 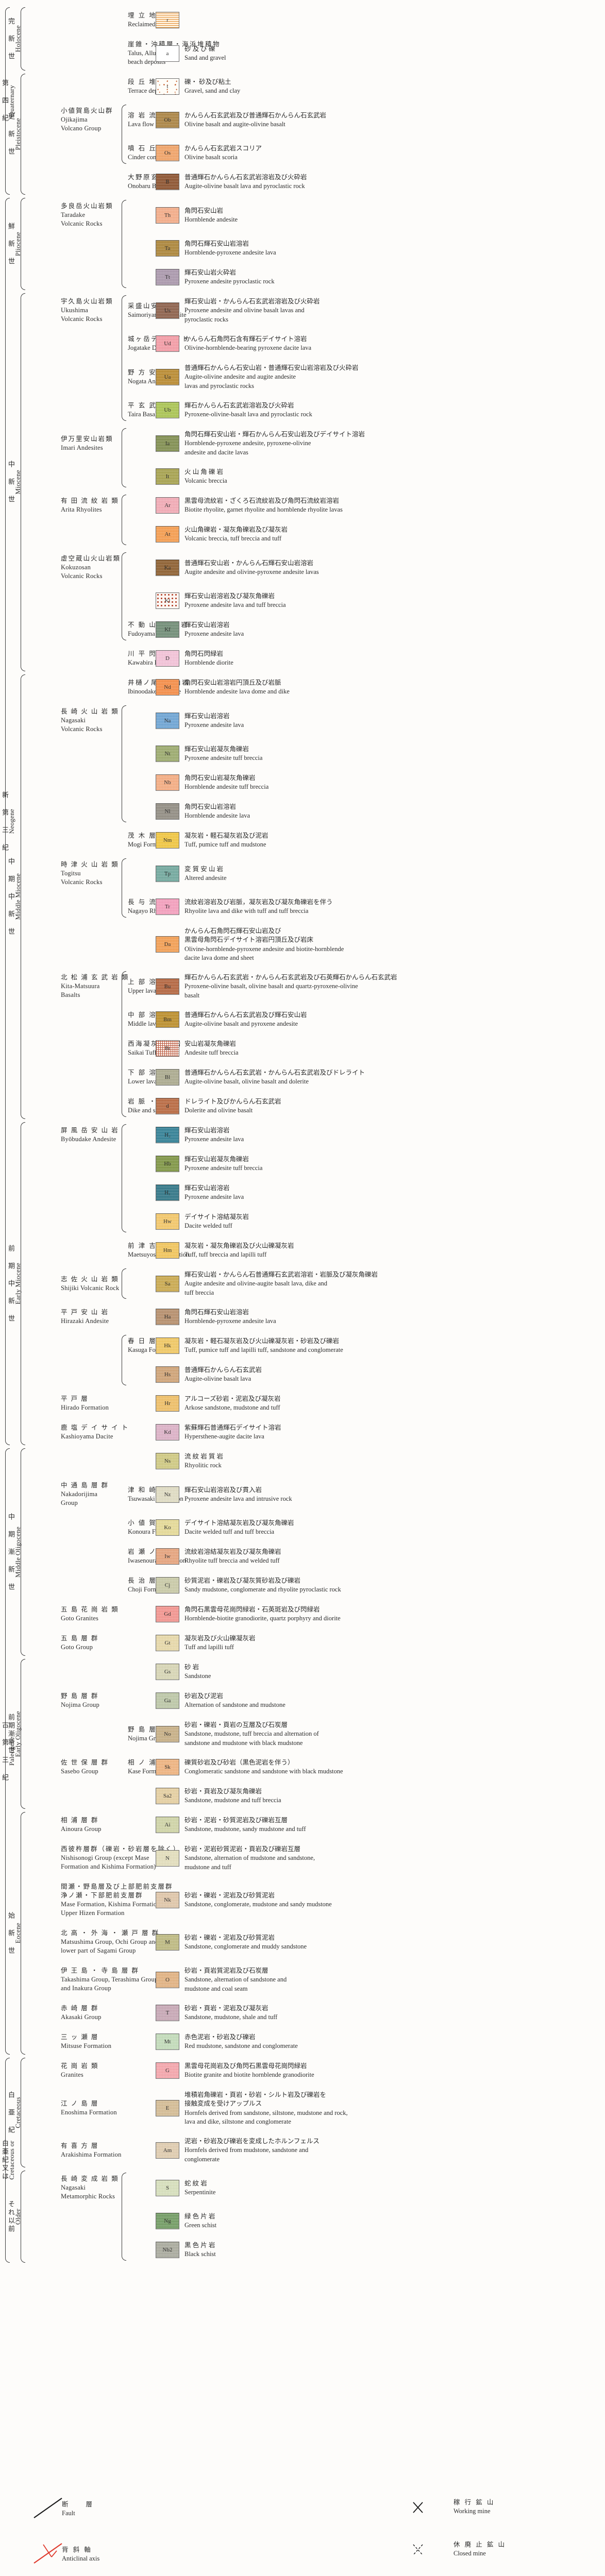 What do you see at coordinates (79, 1771) in the screenshot?
I see `group-name-en: Sasebo Group` at bounding box center [79, 1771].